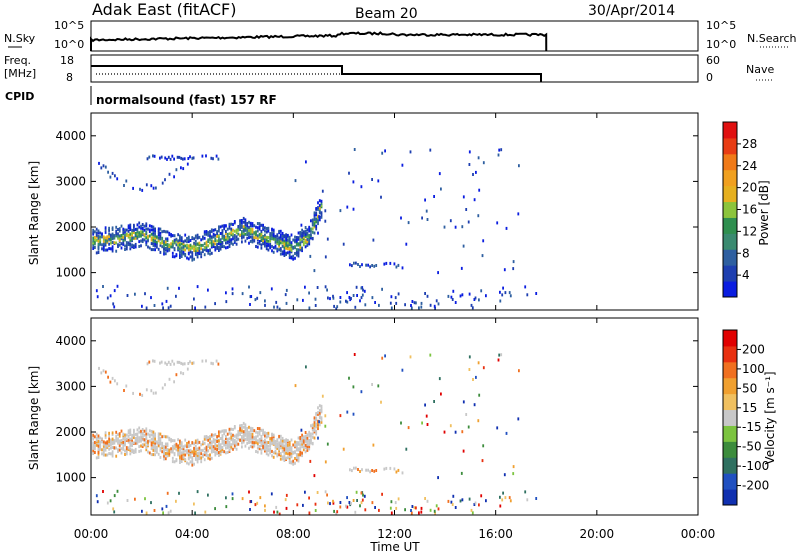 The height and width of the screenshot is (554, 800). Describe the element at coordinates (770, 417) in the screenshot. I see `velocity-colorbar-label: Velocity [m s⁻¹]` at that location.